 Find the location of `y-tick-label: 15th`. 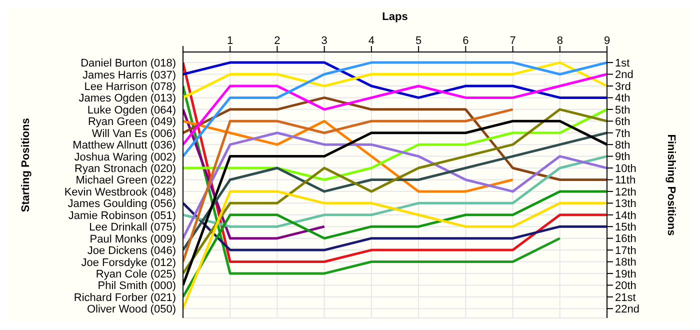

y-tick-label: 15th is located at coordinates (625, 228).